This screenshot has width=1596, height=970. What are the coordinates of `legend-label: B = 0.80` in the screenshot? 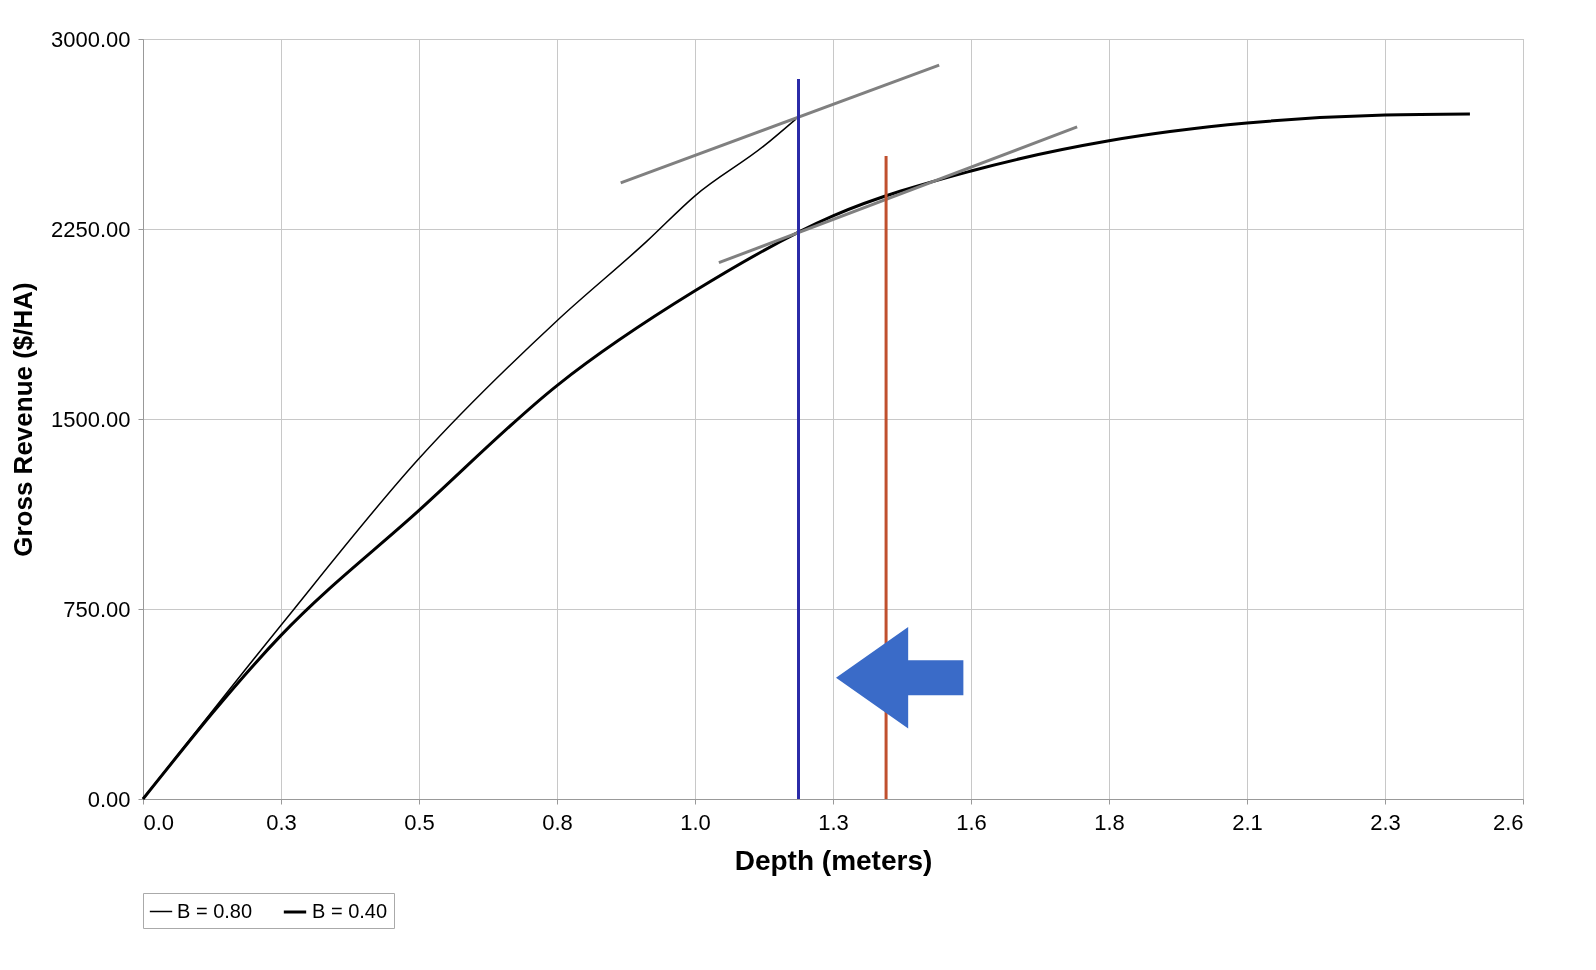 It's located at (215, 910).